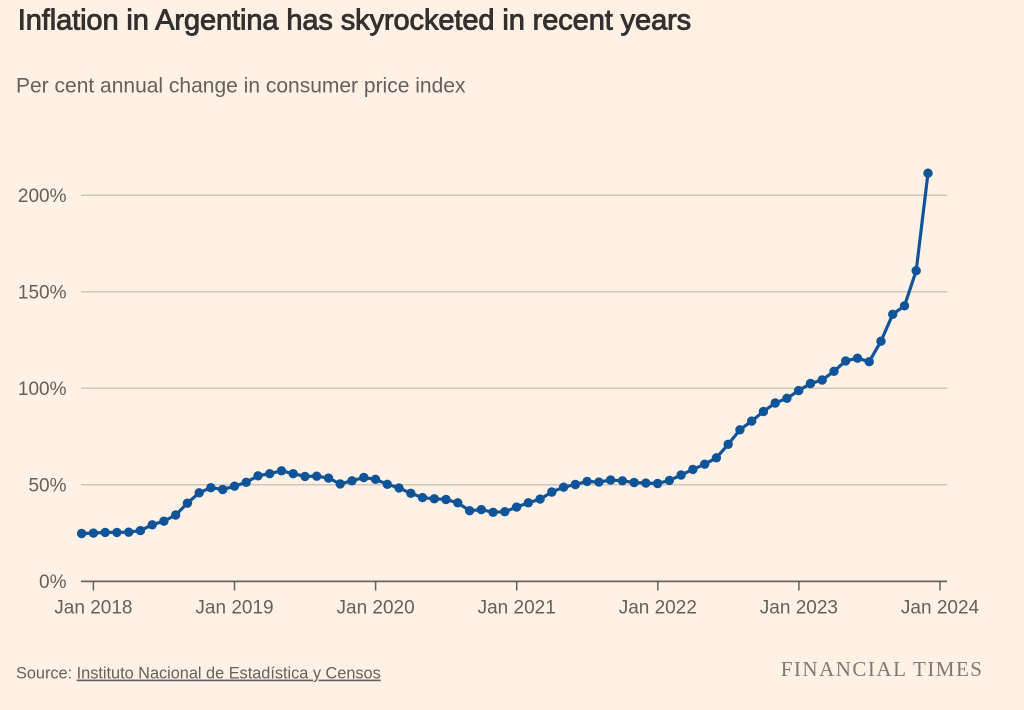 This screenshot has height=710, width=1024. Describe the element at coordinates (53, 582) in the screenshot. I see `svg-text: 0%` at that location.